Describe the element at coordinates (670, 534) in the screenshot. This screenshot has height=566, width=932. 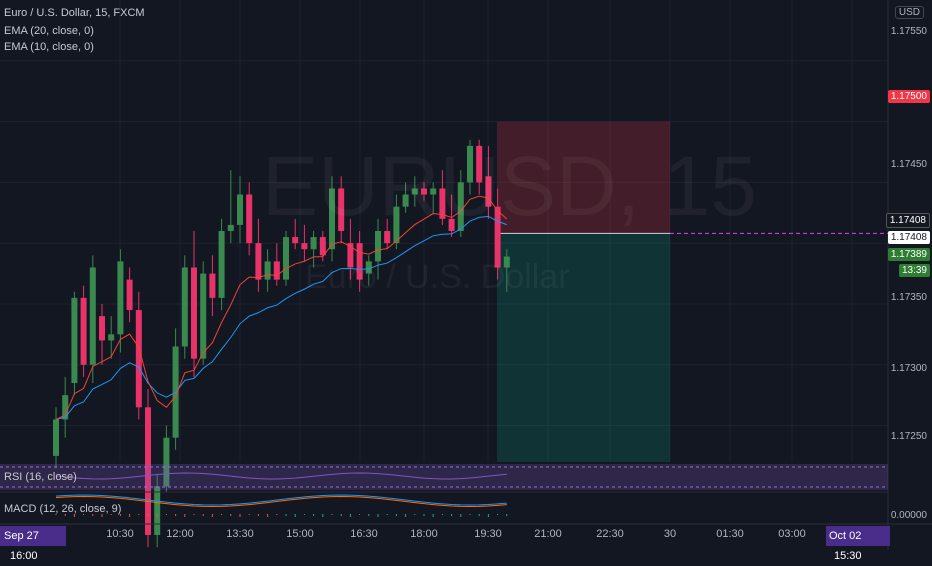
I see `time-tick: 30` at that location.